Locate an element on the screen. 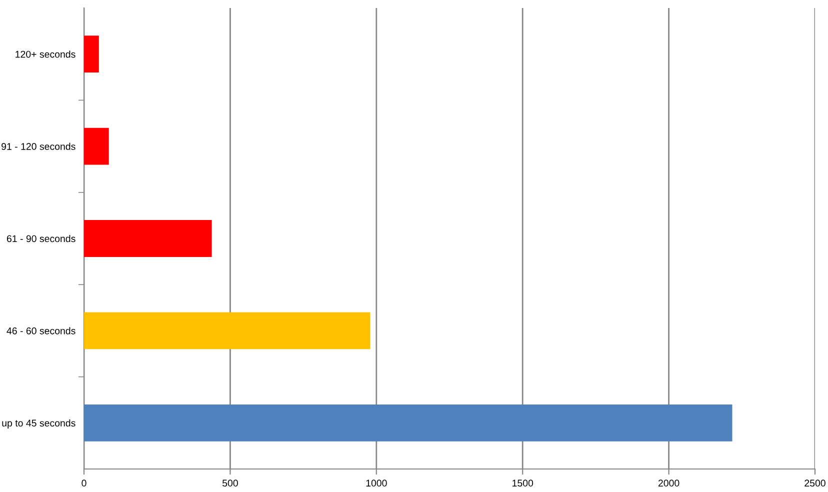 The width and height of the screenshot is (828, 492). y-tick-label: up to 45 seconds is located at coordinates (39, 423).